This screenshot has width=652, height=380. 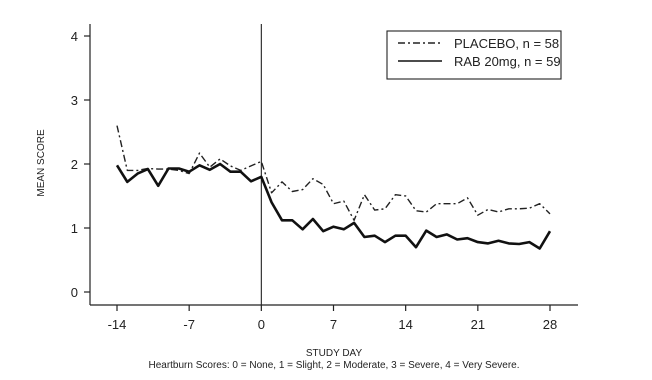 I want to click on y-tick-label: 0, so click(x=74, y=292).